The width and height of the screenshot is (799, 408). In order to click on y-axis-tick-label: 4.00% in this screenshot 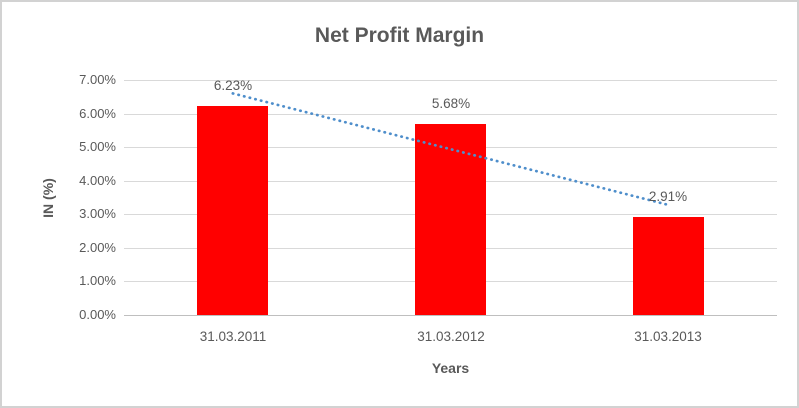, I will do `click(97, 180)`.